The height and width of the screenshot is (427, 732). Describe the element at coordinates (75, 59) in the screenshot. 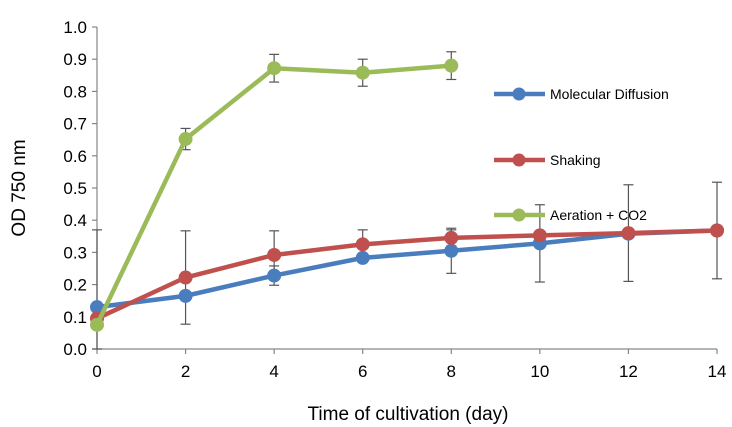

I see `y-tick-label: 0.9` at that location.